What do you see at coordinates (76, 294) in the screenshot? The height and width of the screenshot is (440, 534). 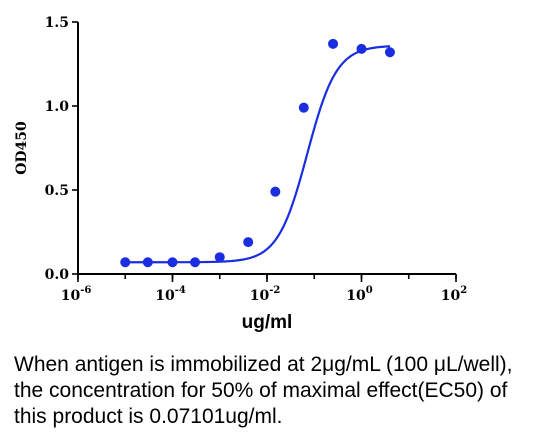 I see `x-tick-label: 10⁻⁶` at bounding box center [76, 294].